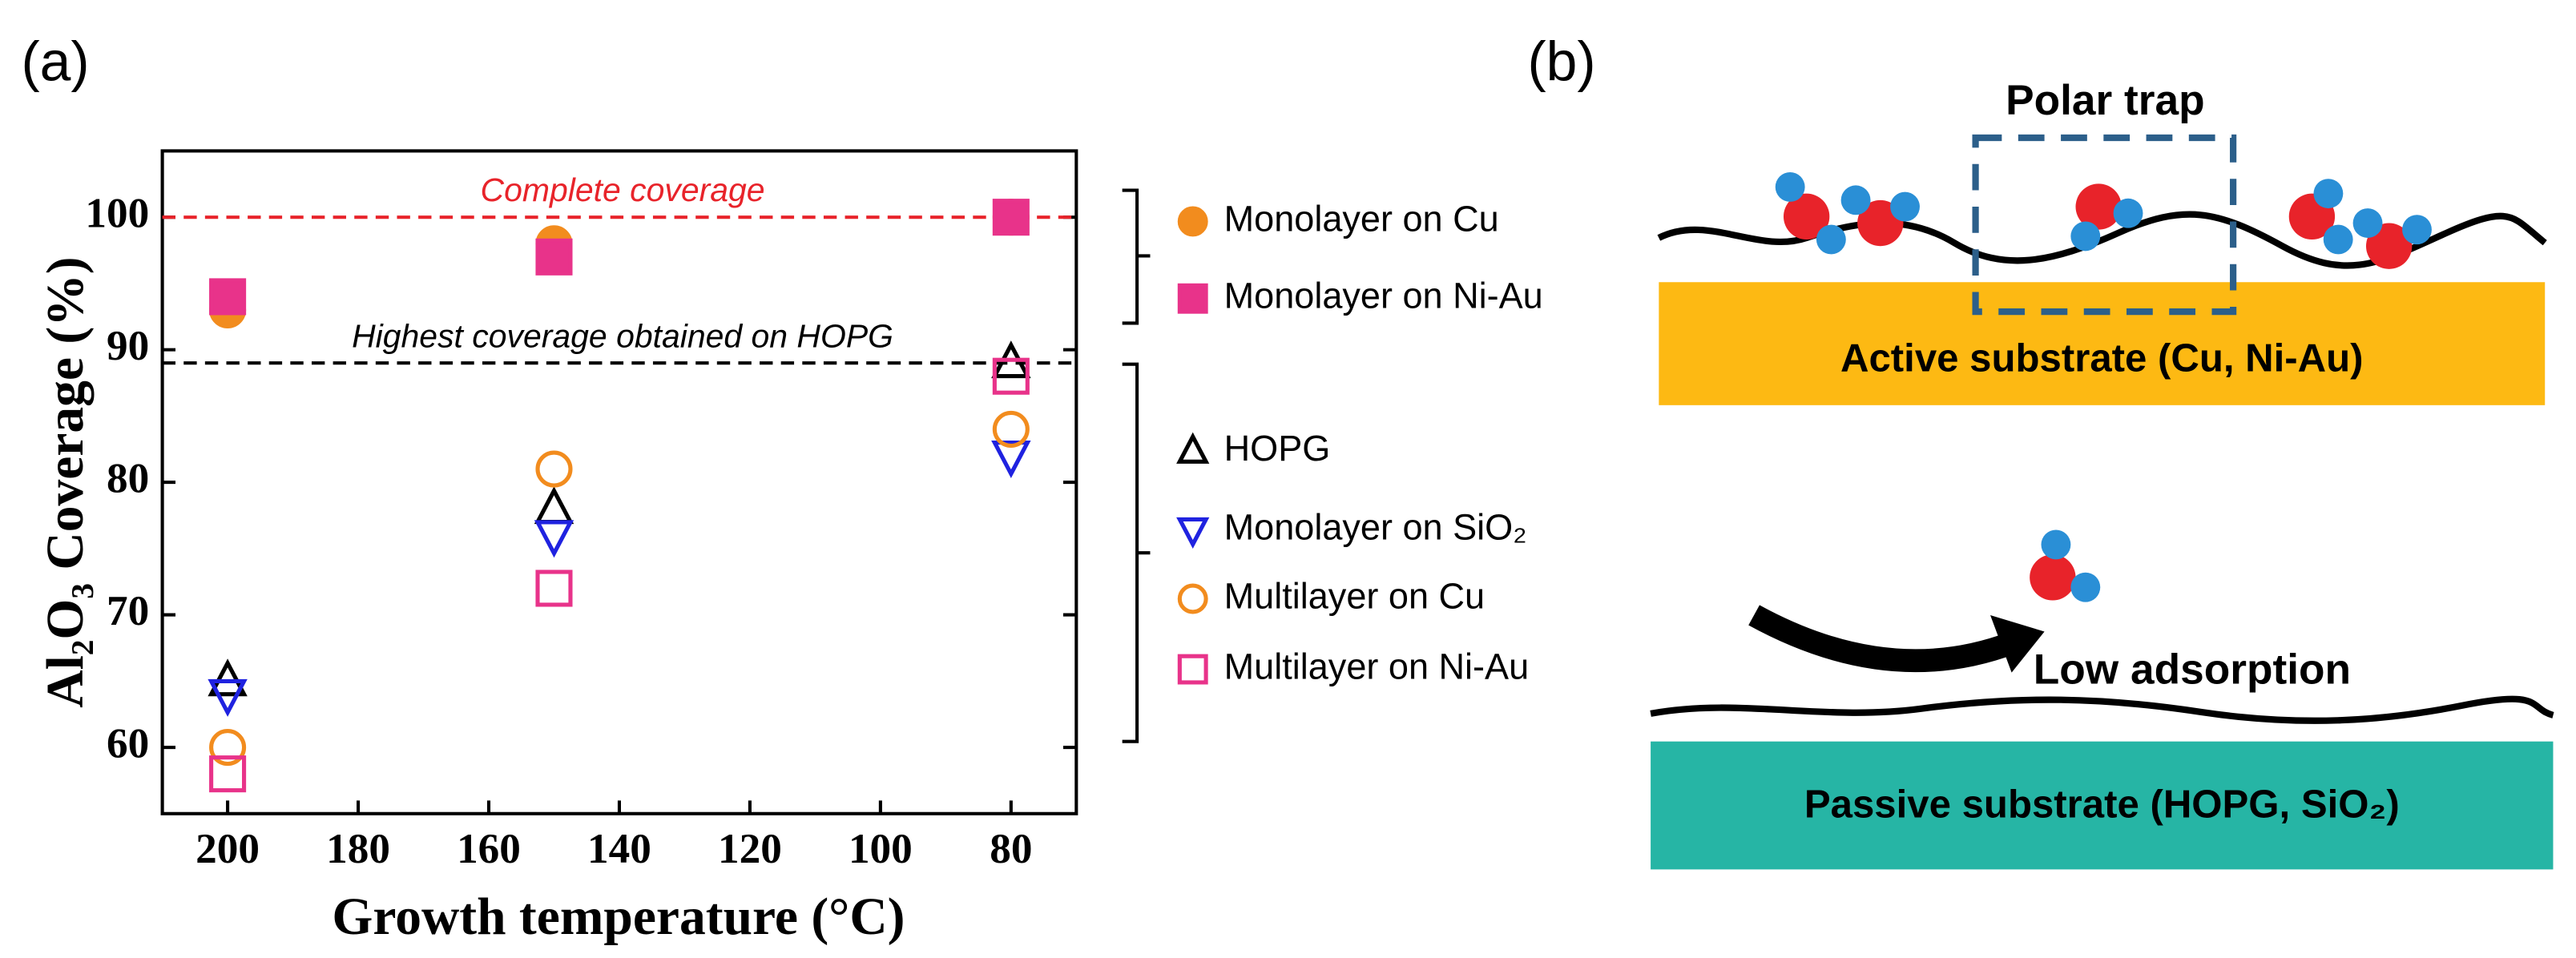 This screenshot has width=2576, height=958. Describe the element at coordinates (128, 346) in the screenshot. I see `y-tick-label: 90` at that location.